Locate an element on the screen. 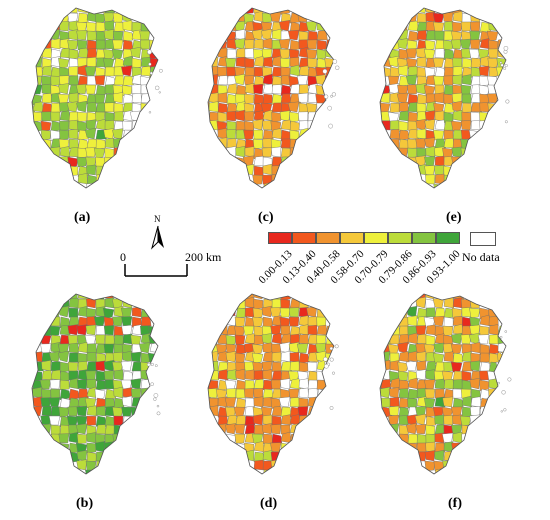 The width and height of the screenshot is (550, 520). map-panel-b: (b) is located at coordinates (99, 400).